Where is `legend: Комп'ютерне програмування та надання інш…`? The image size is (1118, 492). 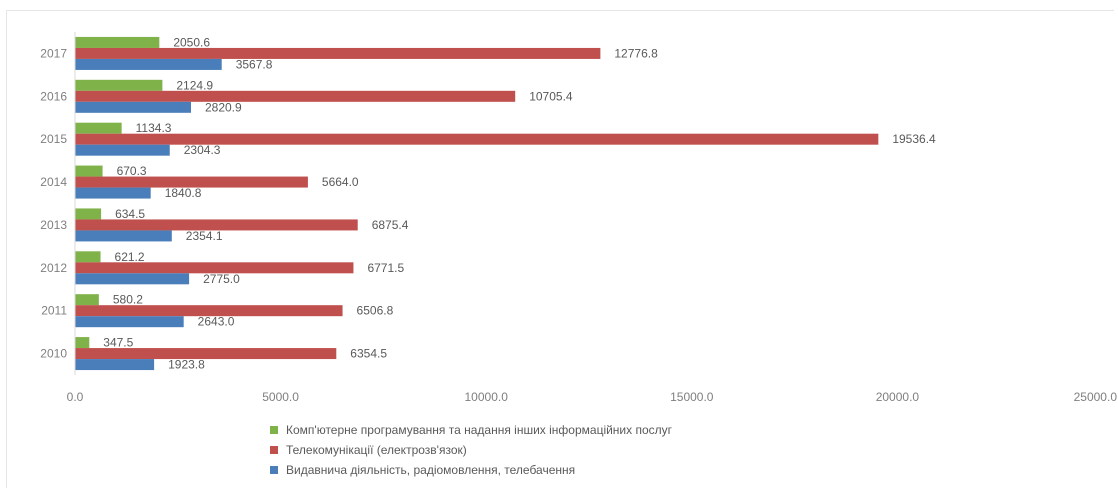
legend: Комп'ютерне програмування та надання інш… is located at coordinates (471, 450).